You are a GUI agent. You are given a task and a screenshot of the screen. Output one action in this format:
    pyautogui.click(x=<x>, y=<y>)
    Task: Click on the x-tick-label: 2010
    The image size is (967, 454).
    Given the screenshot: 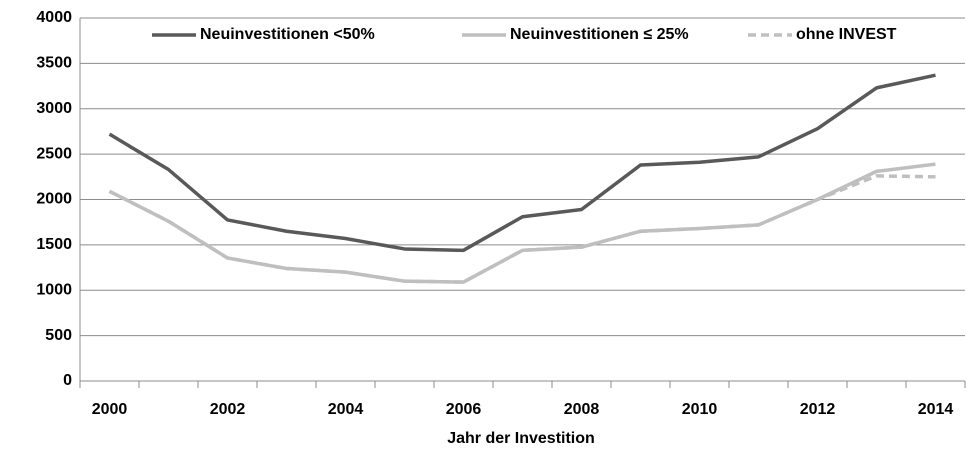 What is the action you would take?
    pyautogui.click(x=700, y=409)
    